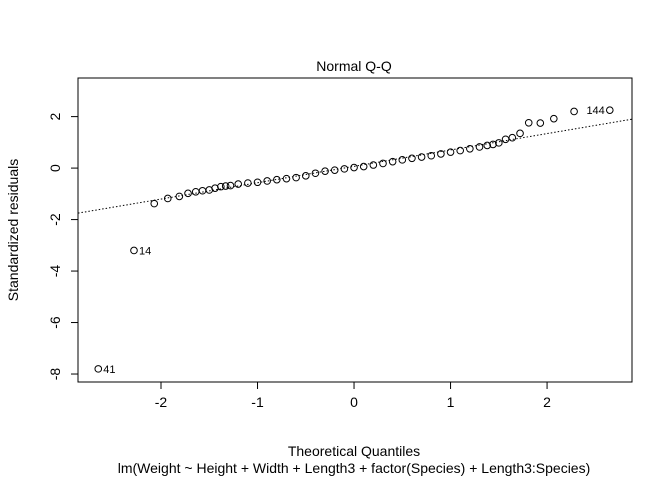 The width and height of the screenshot is (672, 480). What do you see at coordinates (55, 168) in the screenshot?
I see `y-tick-label: 0` at bounding box center [55, 168].